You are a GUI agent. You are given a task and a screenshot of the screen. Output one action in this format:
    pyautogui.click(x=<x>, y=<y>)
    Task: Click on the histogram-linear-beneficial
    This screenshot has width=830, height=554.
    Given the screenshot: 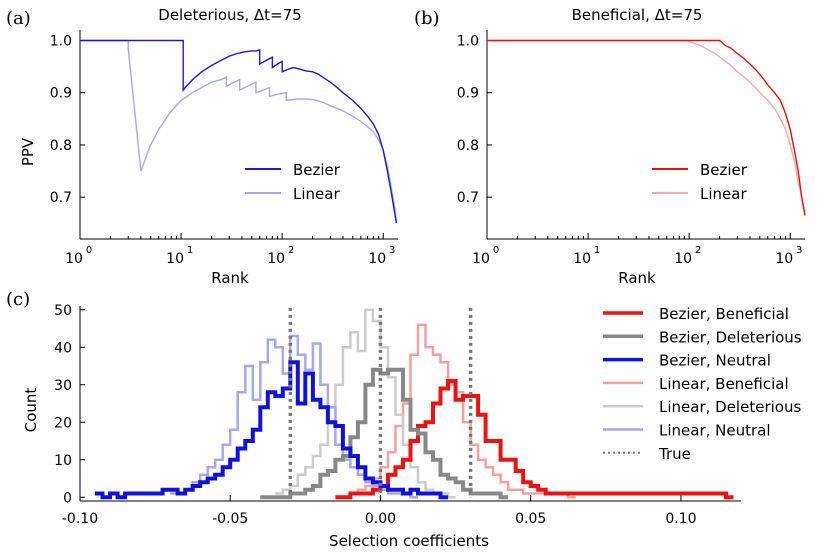 What is the action you would take?
    pyautogui.click(x=463, y=411)
    